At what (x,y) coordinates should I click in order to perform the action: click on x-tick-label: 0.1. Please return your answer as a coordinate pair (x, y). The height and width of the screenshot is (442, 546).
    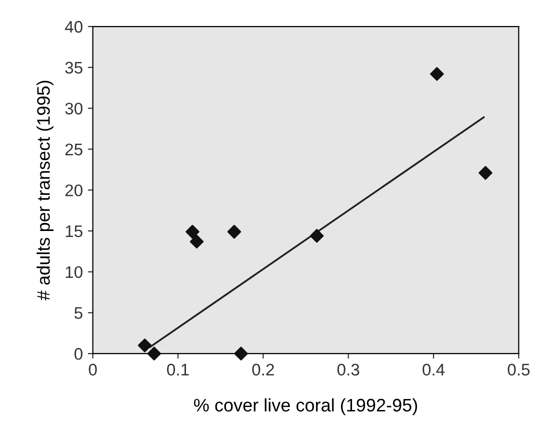
    Looking at the image, I should click on (178, 370).